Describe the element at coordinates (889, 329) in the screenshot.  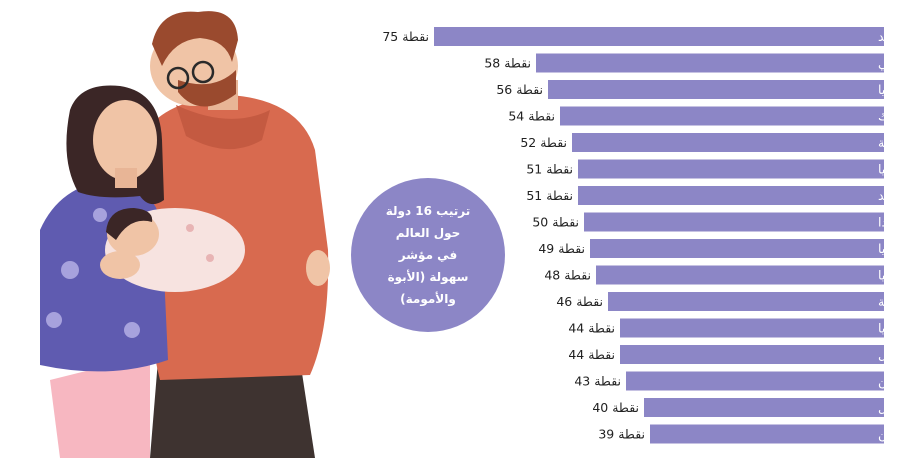
I see `bar-label-12: 12 - نيجيريا` at that location.